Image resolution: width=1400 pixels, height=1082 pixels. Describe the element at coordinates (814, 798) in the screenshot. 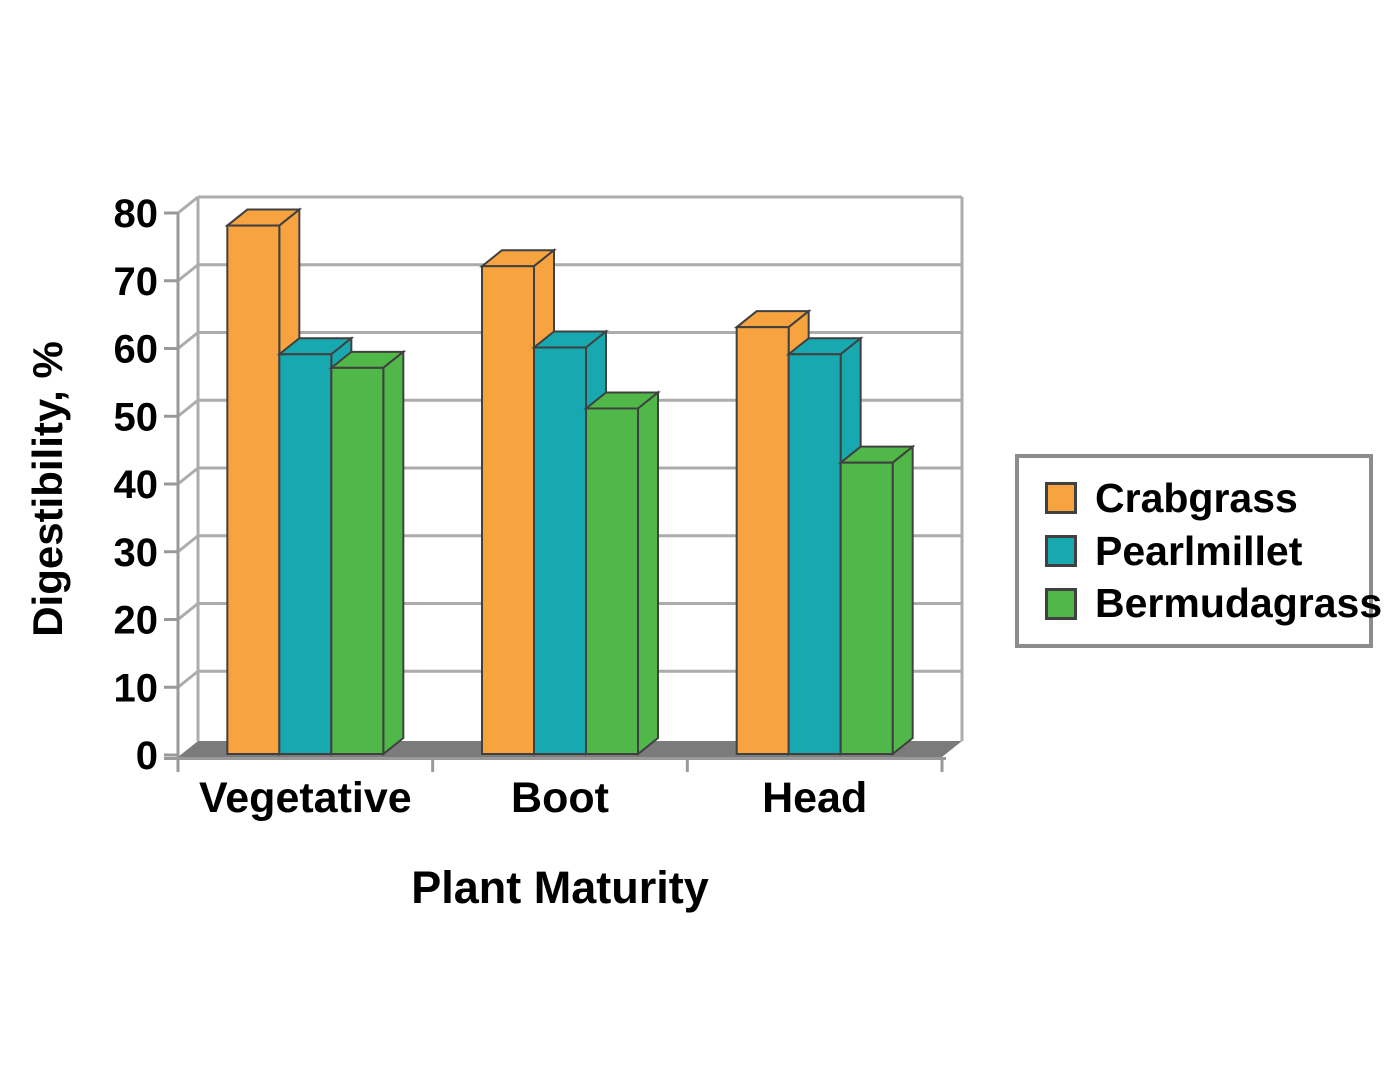

I see `x-category-label-head: Head` at that location.